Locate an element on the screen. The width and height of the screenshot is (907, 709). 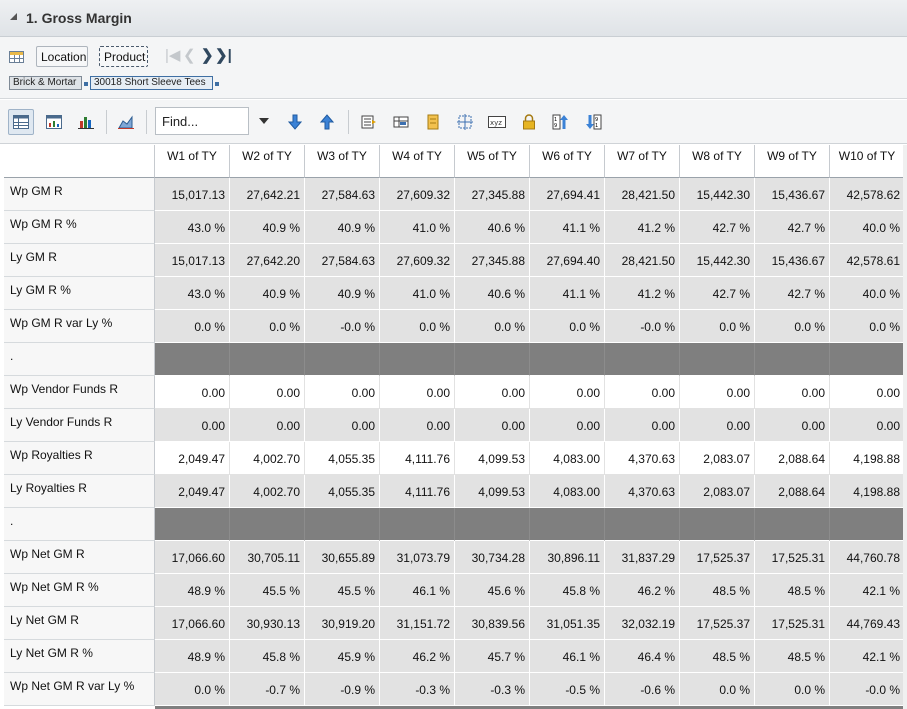
data-cell: 27,609.32 is located at coordinates (417, 260).